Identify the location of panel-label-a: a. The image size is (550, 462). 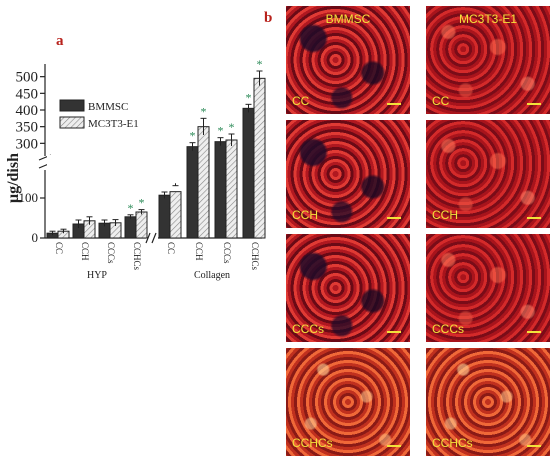
(60, 41).